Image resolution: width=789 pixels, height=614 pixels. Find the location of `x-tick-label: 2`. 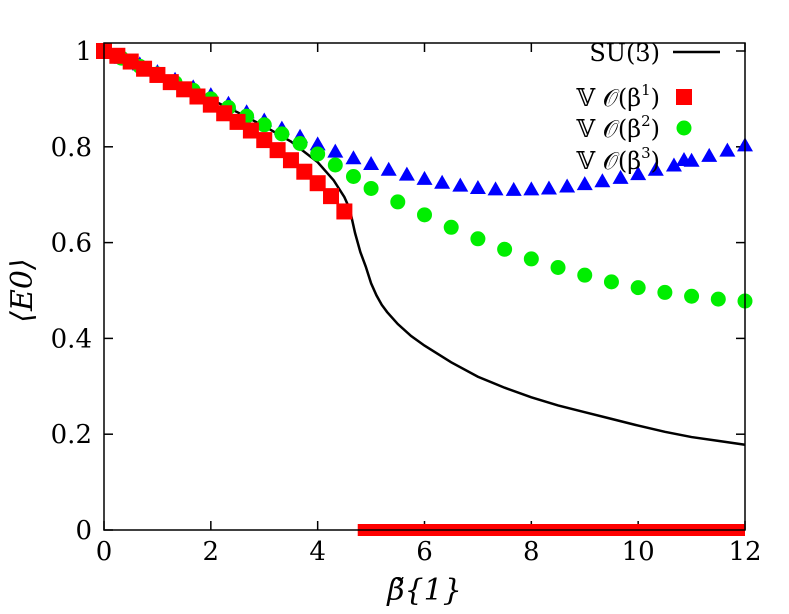

x-tick-label: 2 is located at coordinates (211, 552).